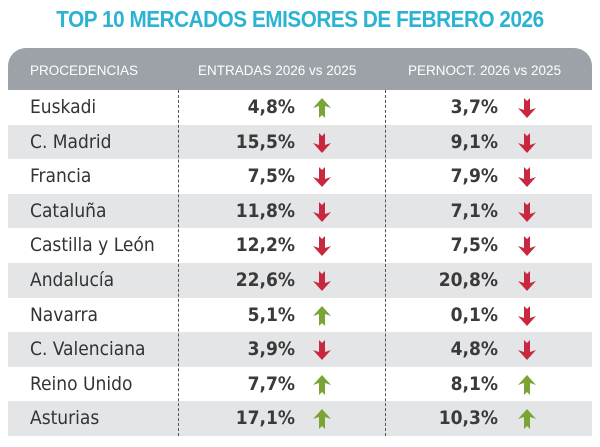 The image size is (600, 447). Describe the element at coordinates (474, 349) in the screenshot. I see `pernoct-value: 4,8%` at that location.